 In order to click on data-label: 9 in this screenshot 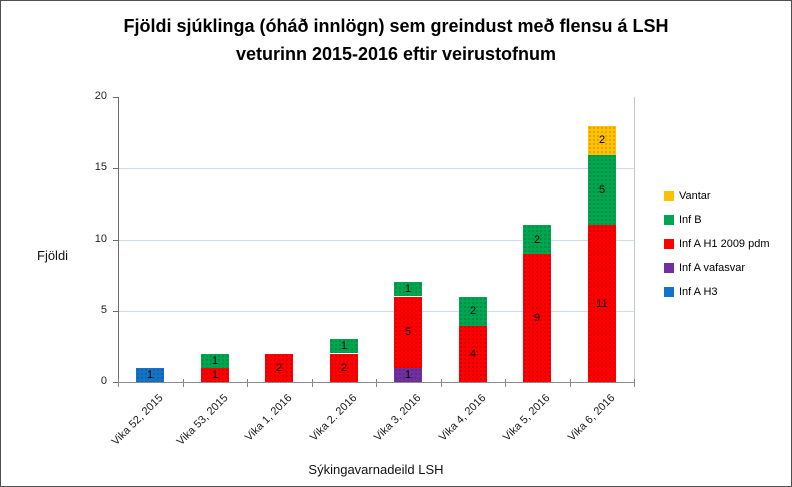, I will do `click(537, 318)`.